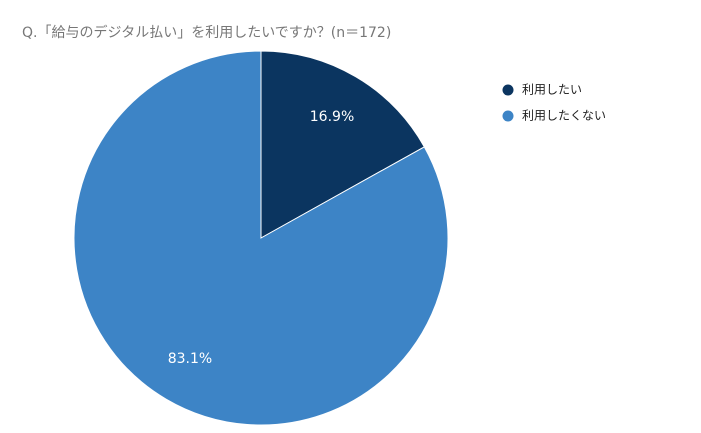 Image resolution: width=701 pixels, height=433 pixels. Describe the element at coordinates (342, 144) in the screenshot. I see `pie-slice` at that location.